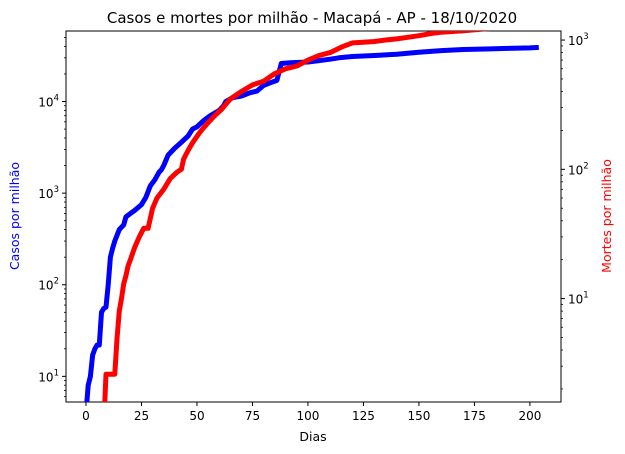 The height and width of the screenshot is (454, 625). What do you see at coordinates (307, 416) in the screenshot?
I see `x-tick-label: 100` at bounding box center [307, 416].